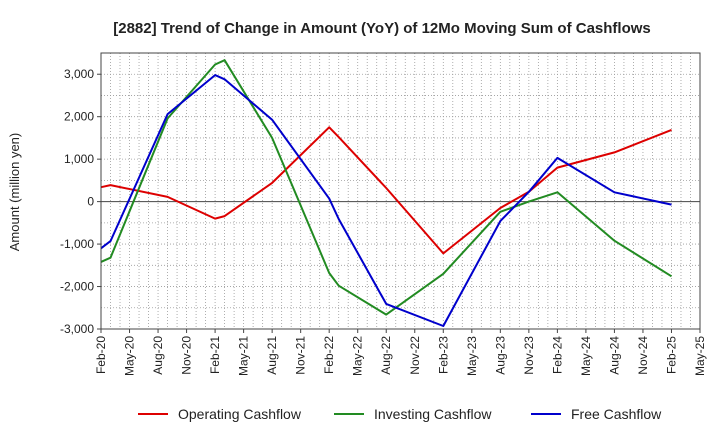  Describe the element at coordinates (301, 355) in the screenshot. I see `x-tick-label: Nov-21` at that location.